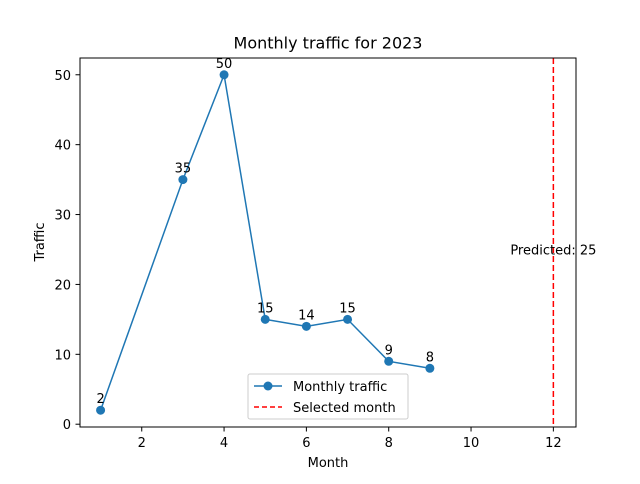  What do you see at coordinates (268, 386) in the screenshot?
I see `legend-marker-icon` at bounding box center [268, 386].